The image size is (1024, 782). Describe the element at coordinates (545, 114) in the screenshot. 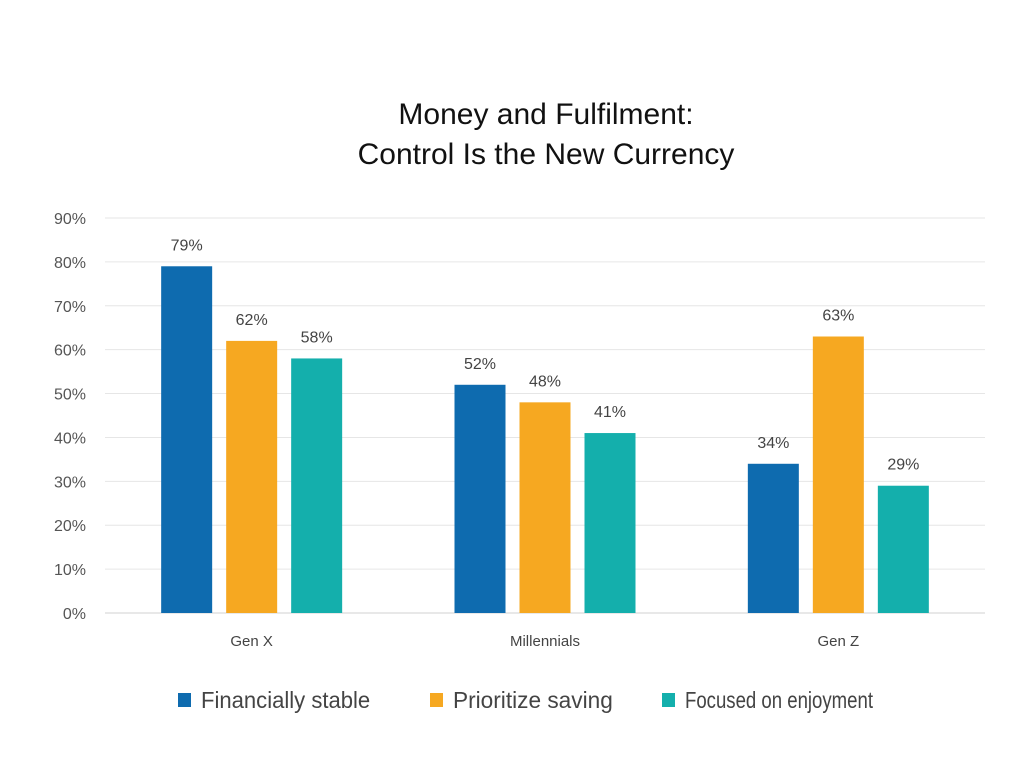

I see `chart-title-line-1: Money and Fulfilment:` at that location.